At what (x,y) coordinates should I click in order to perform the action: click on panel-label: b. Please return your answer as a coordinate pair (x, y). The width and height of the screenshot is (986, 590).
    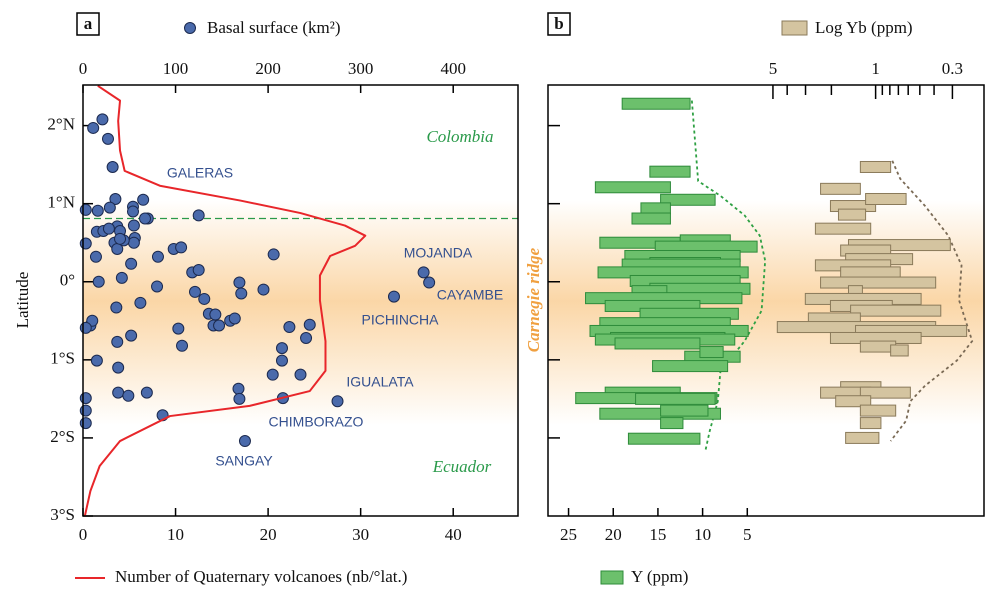
    Looking at the image, I should click on (558, 23).